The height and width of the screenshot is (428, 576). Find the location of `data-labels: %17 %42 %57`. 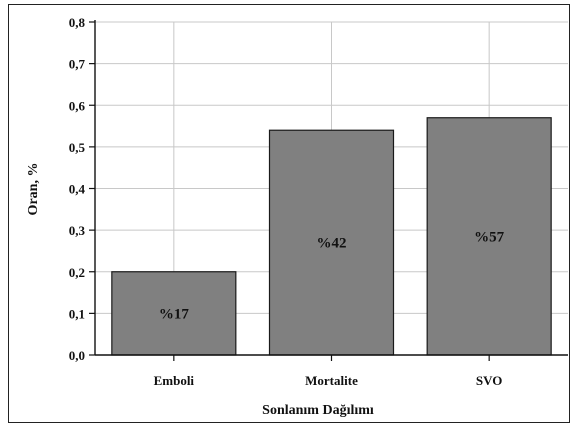

data-labels: %17 %42 %57 is located at coordinates (332, 275).